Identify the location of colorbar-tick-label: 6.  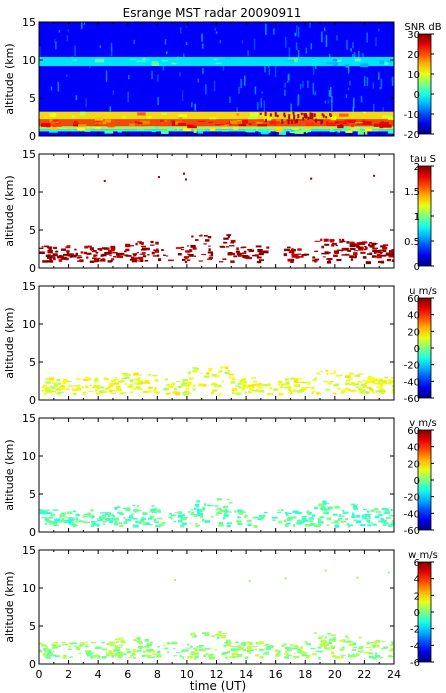
(417, 563).